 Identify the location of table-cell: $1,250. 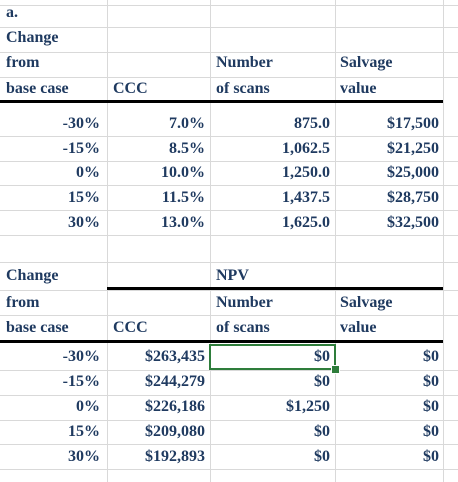
(308, 406).